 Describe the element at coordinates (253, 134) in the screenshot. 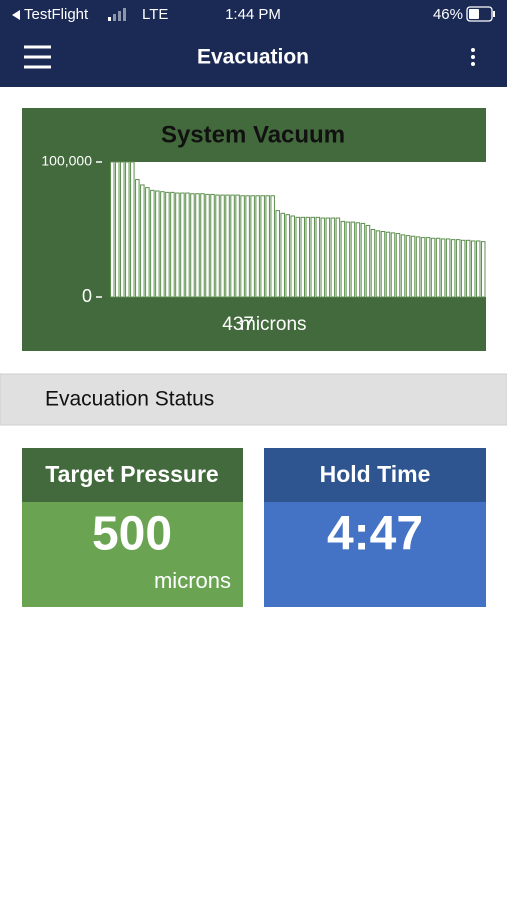

I see `chart-title: System Vacuum` at that location.